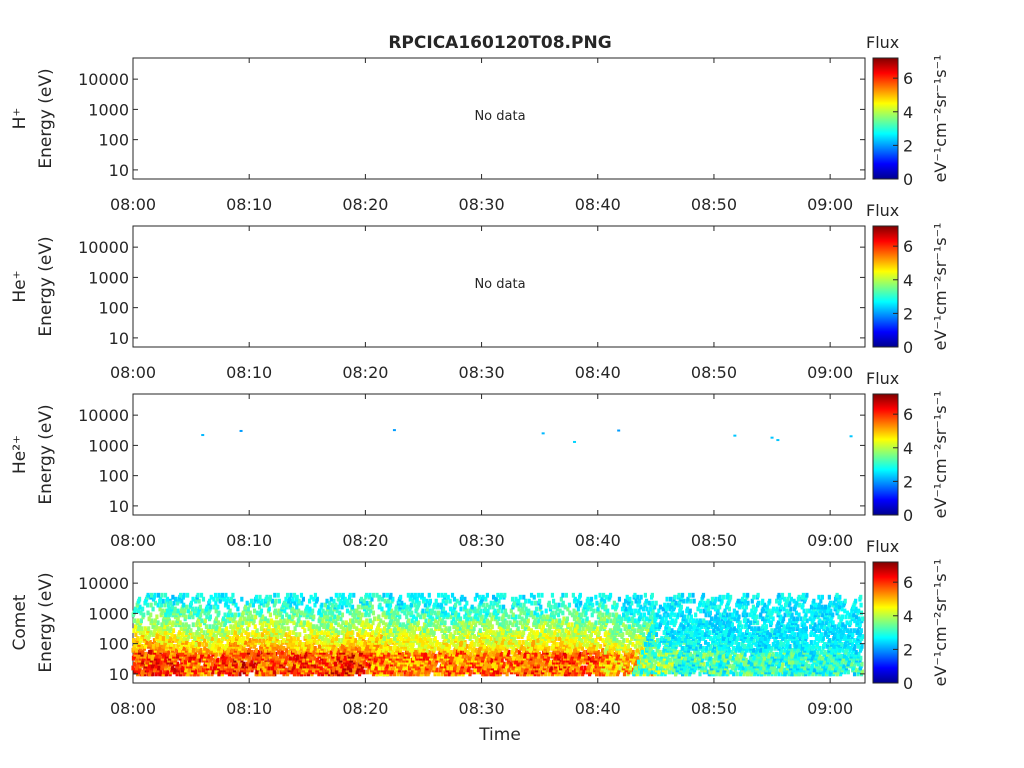 This screenshot has width=1024, height=768. I want to click on plot-area, so click(499, 454).